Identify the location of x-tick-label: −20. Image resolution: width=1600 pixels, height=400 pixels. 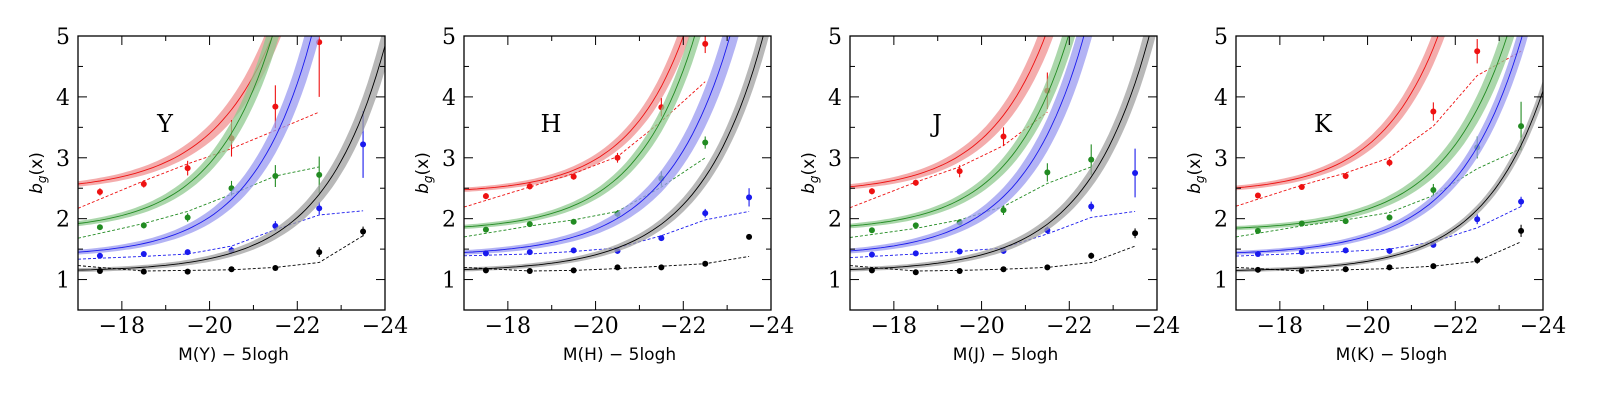
(981, 326).